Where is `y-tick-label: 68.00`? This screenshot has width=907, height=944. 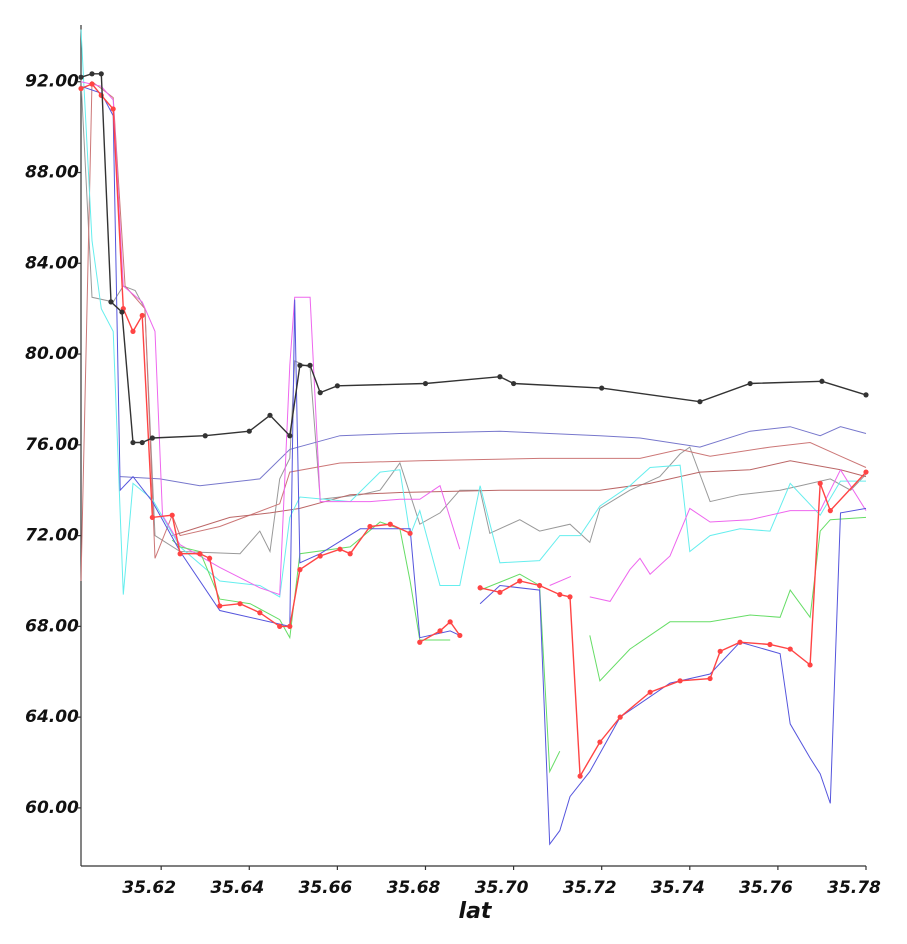
y-tick-label: 68.00 is located at coordinates (52, 626).